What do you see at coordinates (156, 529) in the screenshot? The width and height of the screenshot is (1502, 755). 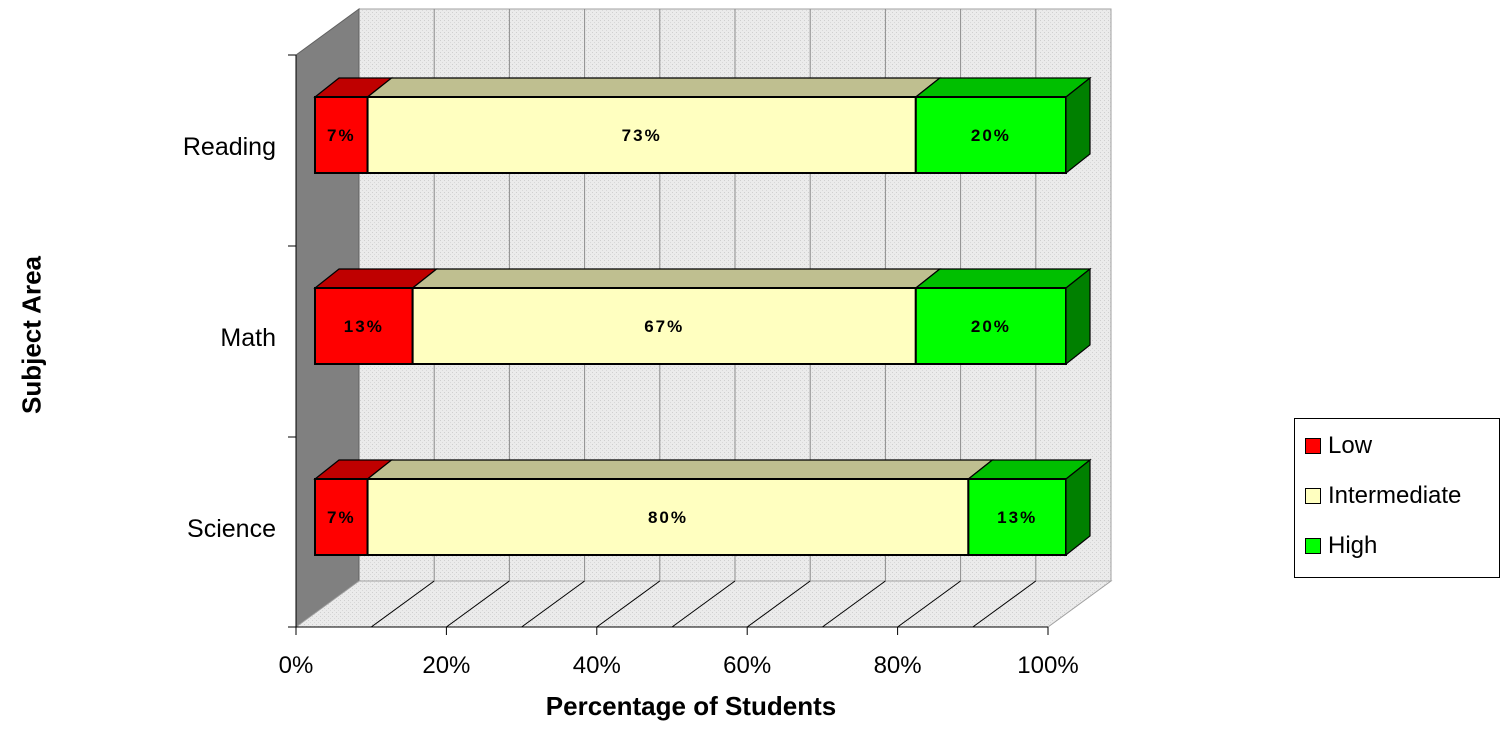 I see `category-label: Science` at bounding box center [156, 529].